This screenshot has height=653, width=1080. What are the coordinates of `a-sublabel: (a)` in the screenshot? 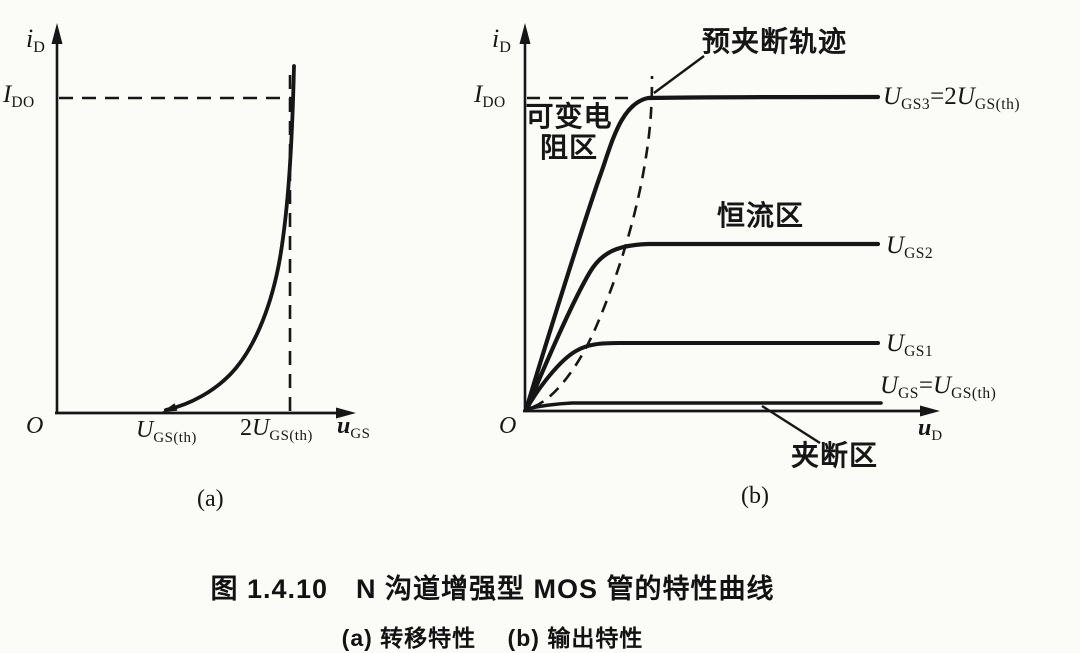 It's located at (210, 499).